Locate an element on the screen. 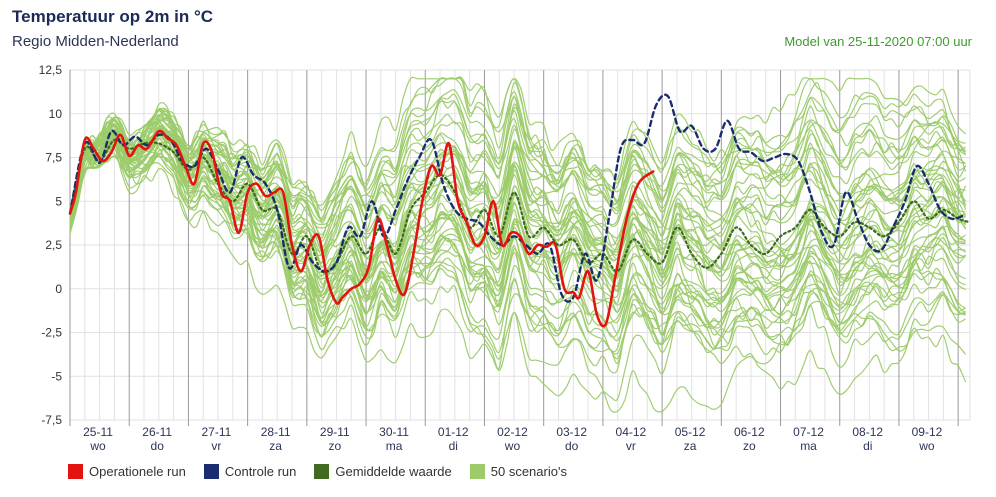 The height and width of the screenshot is (497, 996). y-tick-label: 2,5 is located at coordinates (53, 245).